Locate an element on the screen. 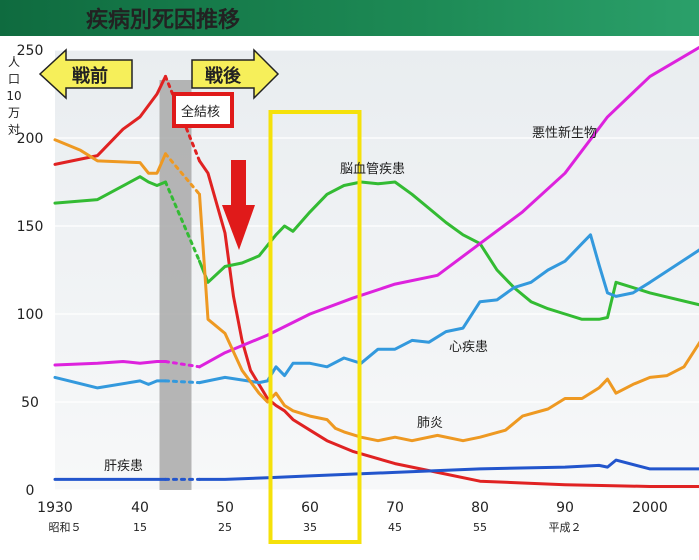 This screenshot has height=560, width=699. x-tick-sublabel: 15 is located at coordinates (140, 527).